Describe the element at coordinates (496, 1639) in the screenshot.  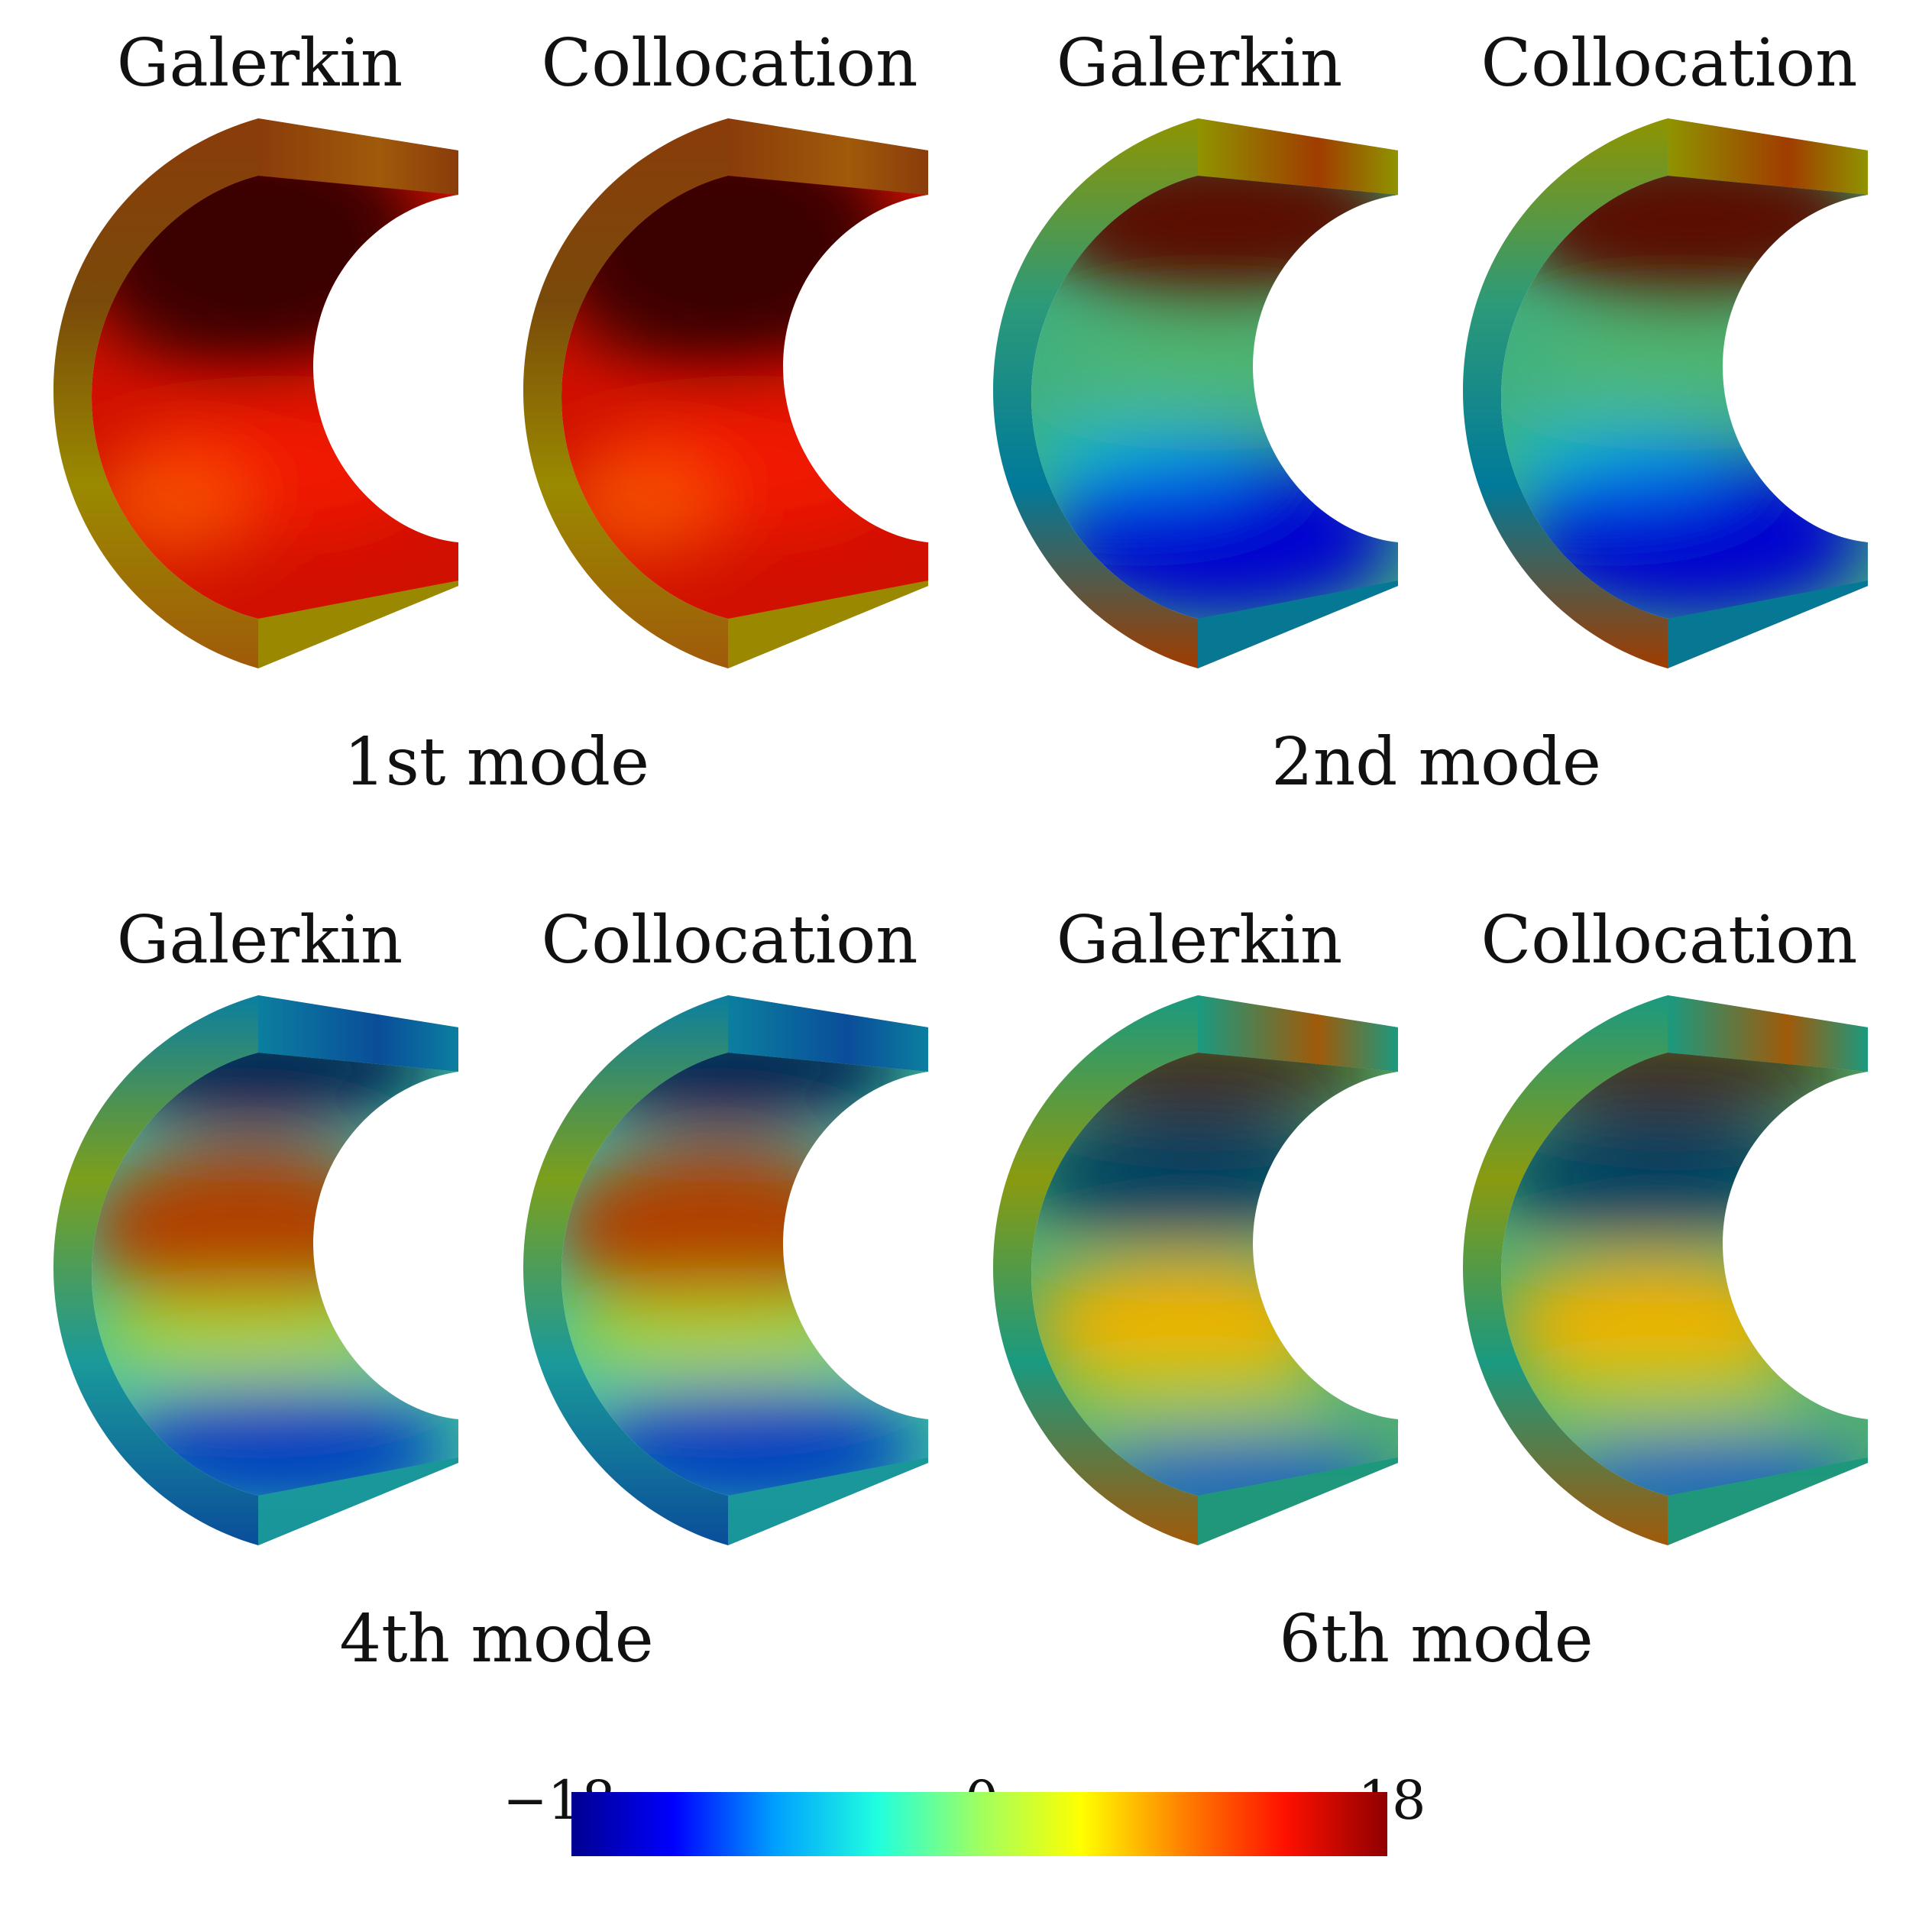
I see `mode-label-4th: 4th mode` at that location.